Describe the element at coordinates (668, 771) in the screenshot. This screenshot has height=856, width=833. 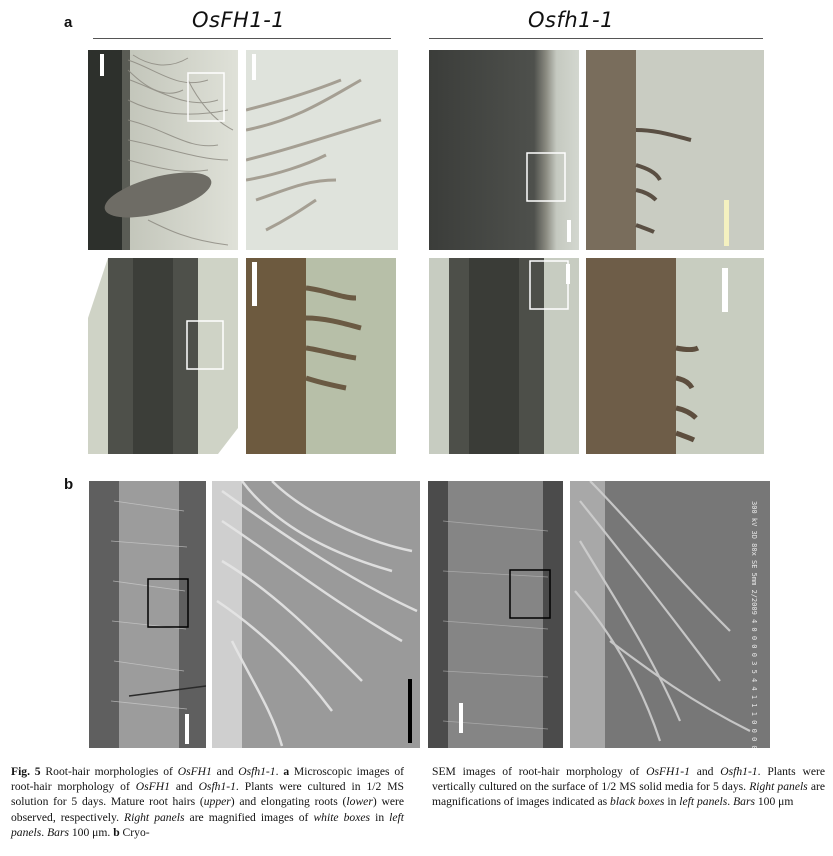
I see `gene-name: OsFH1-1` at that location.